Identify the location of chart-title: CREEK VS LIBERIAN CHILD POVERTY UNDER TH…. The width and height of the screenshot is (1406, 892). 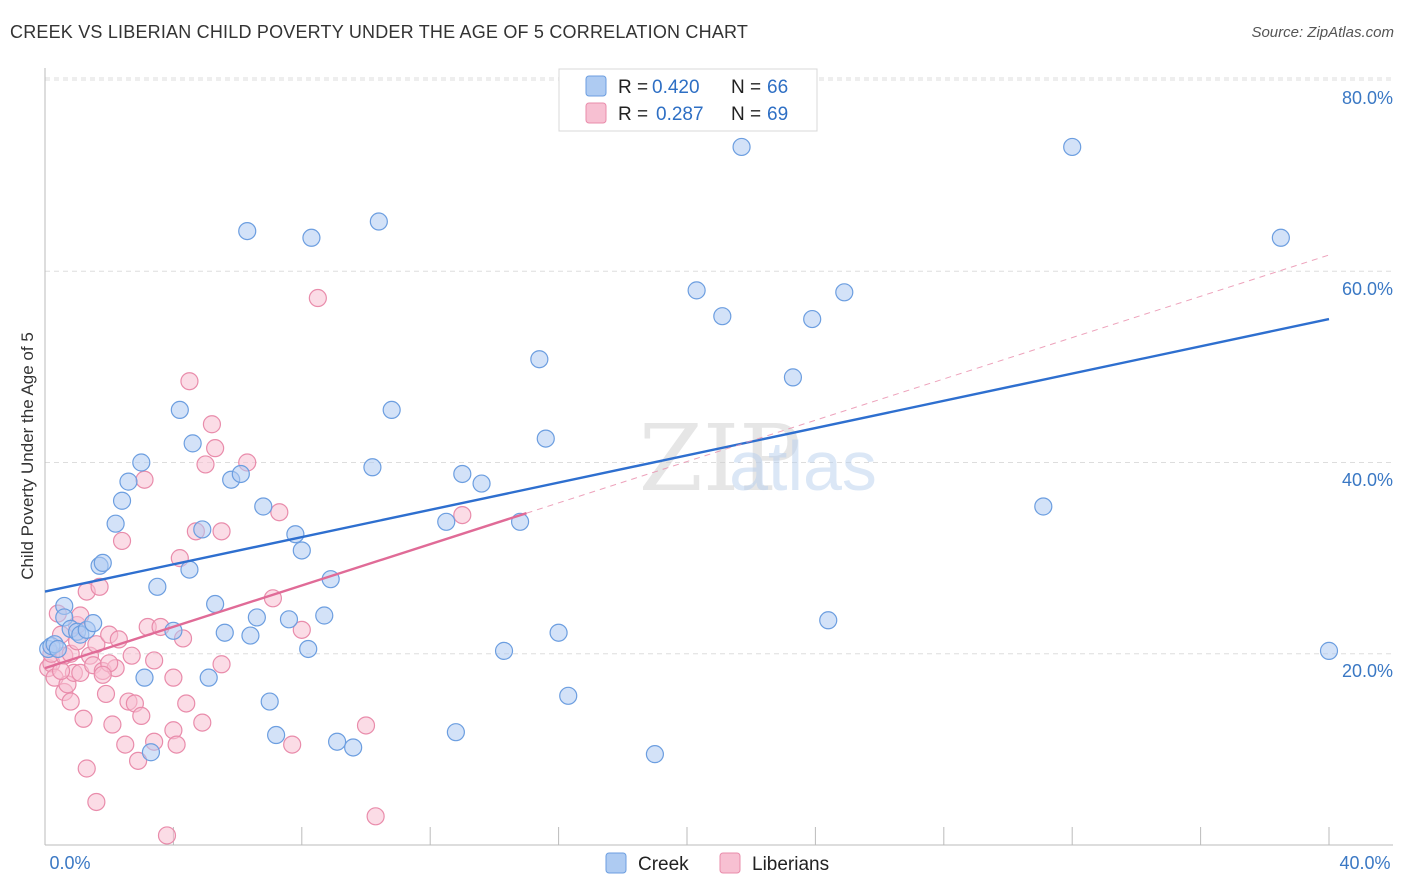
(379, 32).